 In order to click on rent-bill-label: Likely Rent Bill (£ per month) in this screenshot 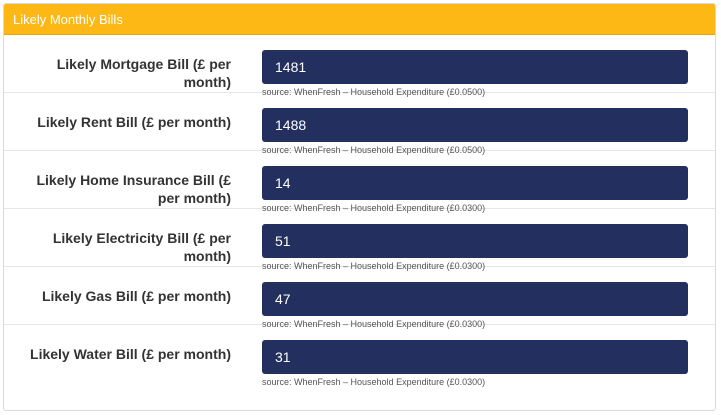, I will do `click(134, 122)`.